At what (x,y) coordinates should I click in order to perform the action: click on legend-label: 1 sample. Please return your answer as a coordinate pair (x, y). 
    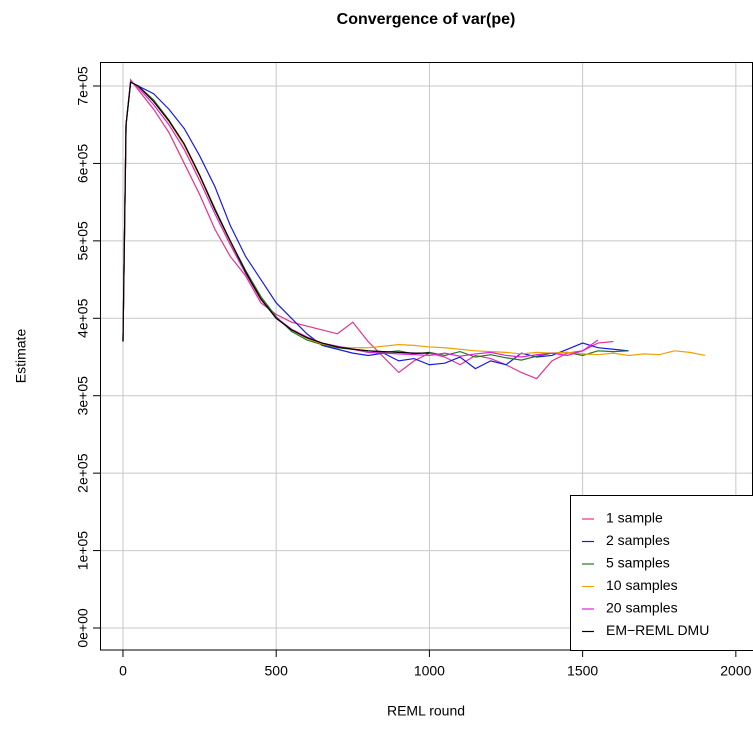
    Looking at the image, I should click on (634, 518).